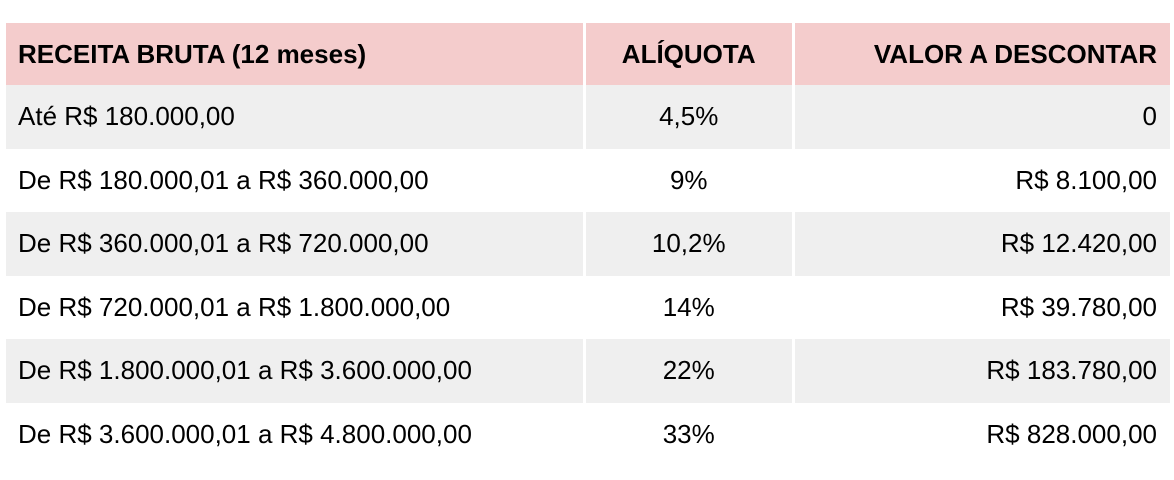  What do you see at coordinates (982, 434) in the screenshot?
I see `valor-cell: R$ 828.000,00` at bounding box center [982, 434].